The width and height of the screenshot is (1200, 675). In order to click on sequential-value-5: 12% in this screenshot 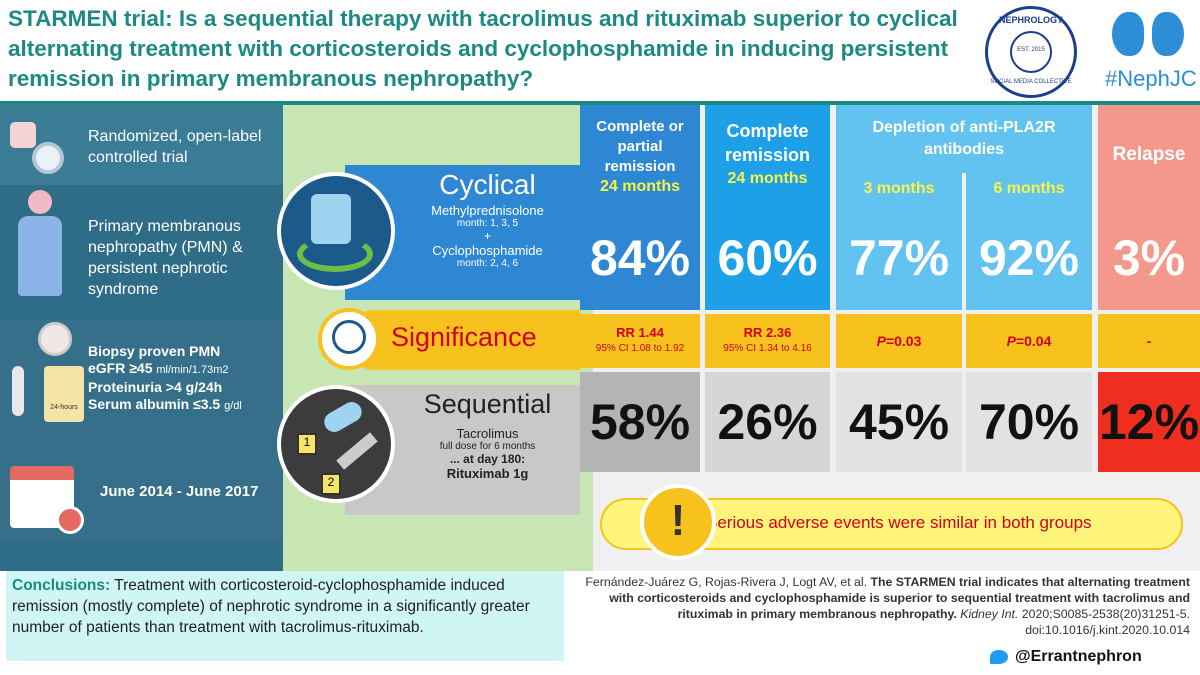, I will do `click(1149, 422)`.